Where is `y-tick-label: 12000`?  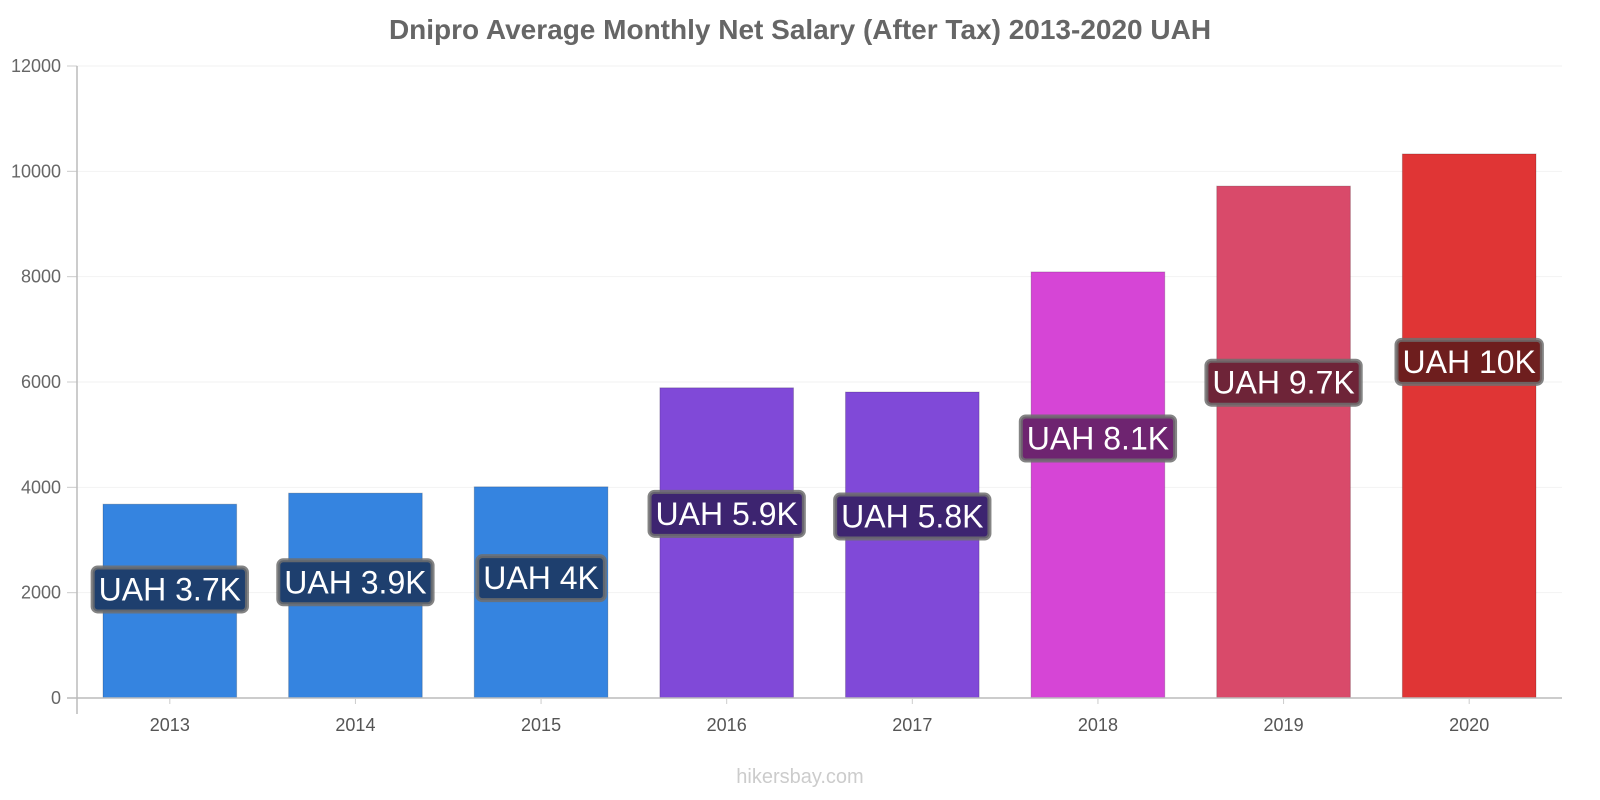 y-tick-label: 12000 is located at coordinates (36, 66).